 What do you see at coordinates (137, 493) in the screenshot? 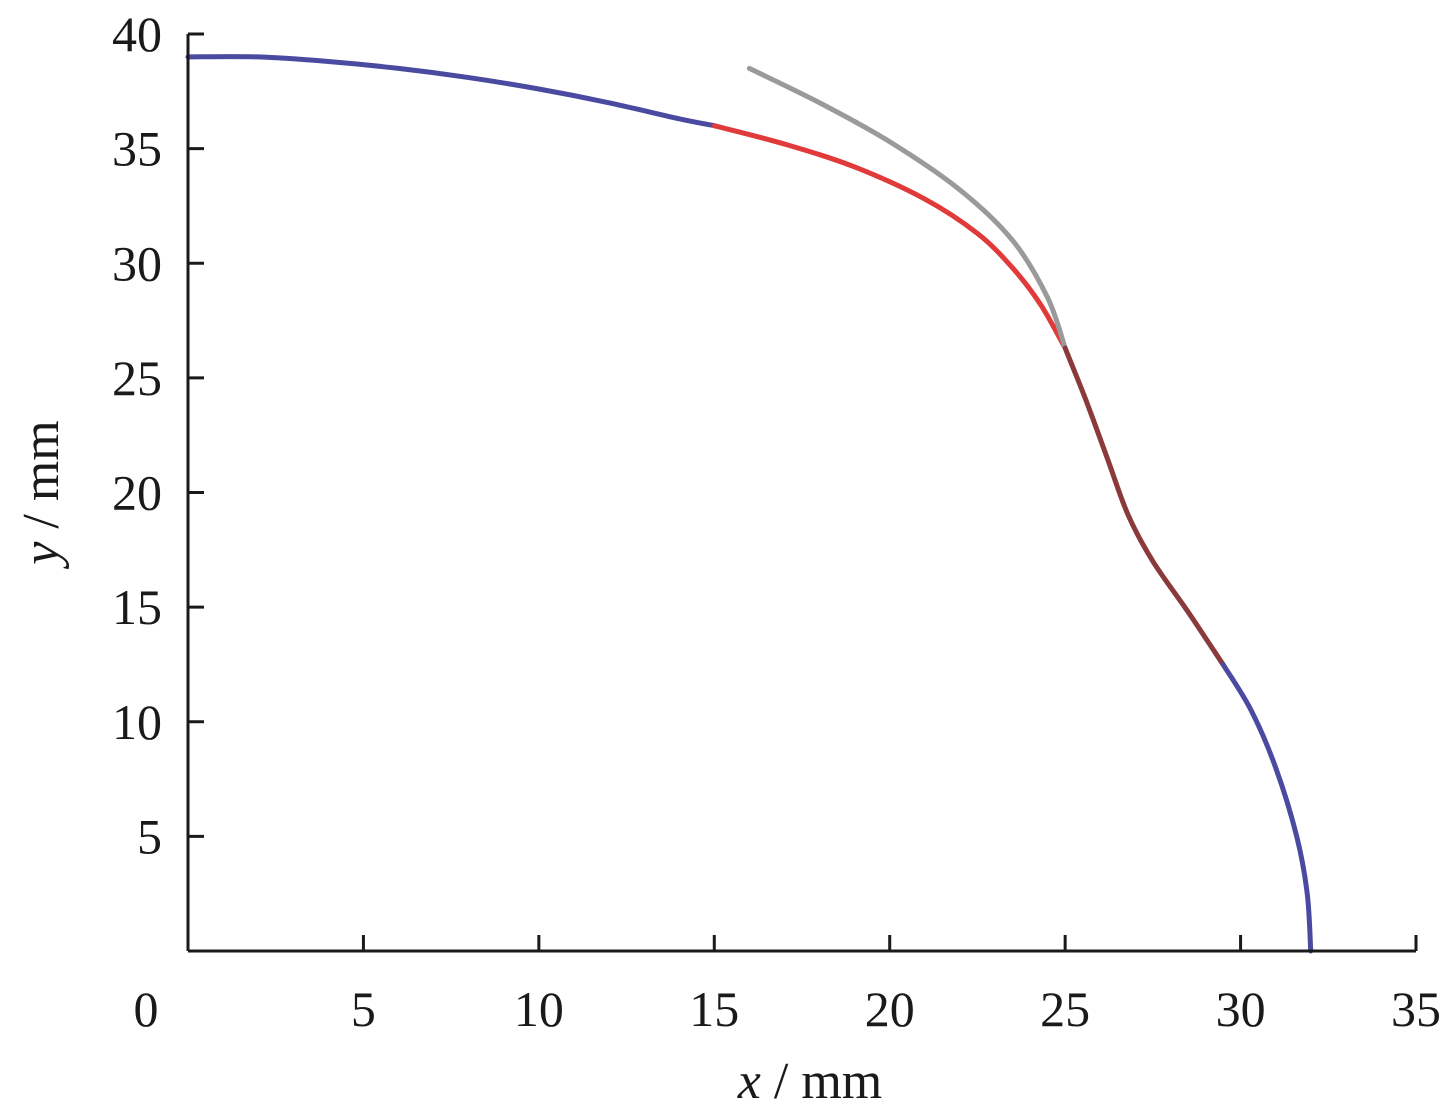
I see `y-tick-label: 20` at bounding box center [137, 493].